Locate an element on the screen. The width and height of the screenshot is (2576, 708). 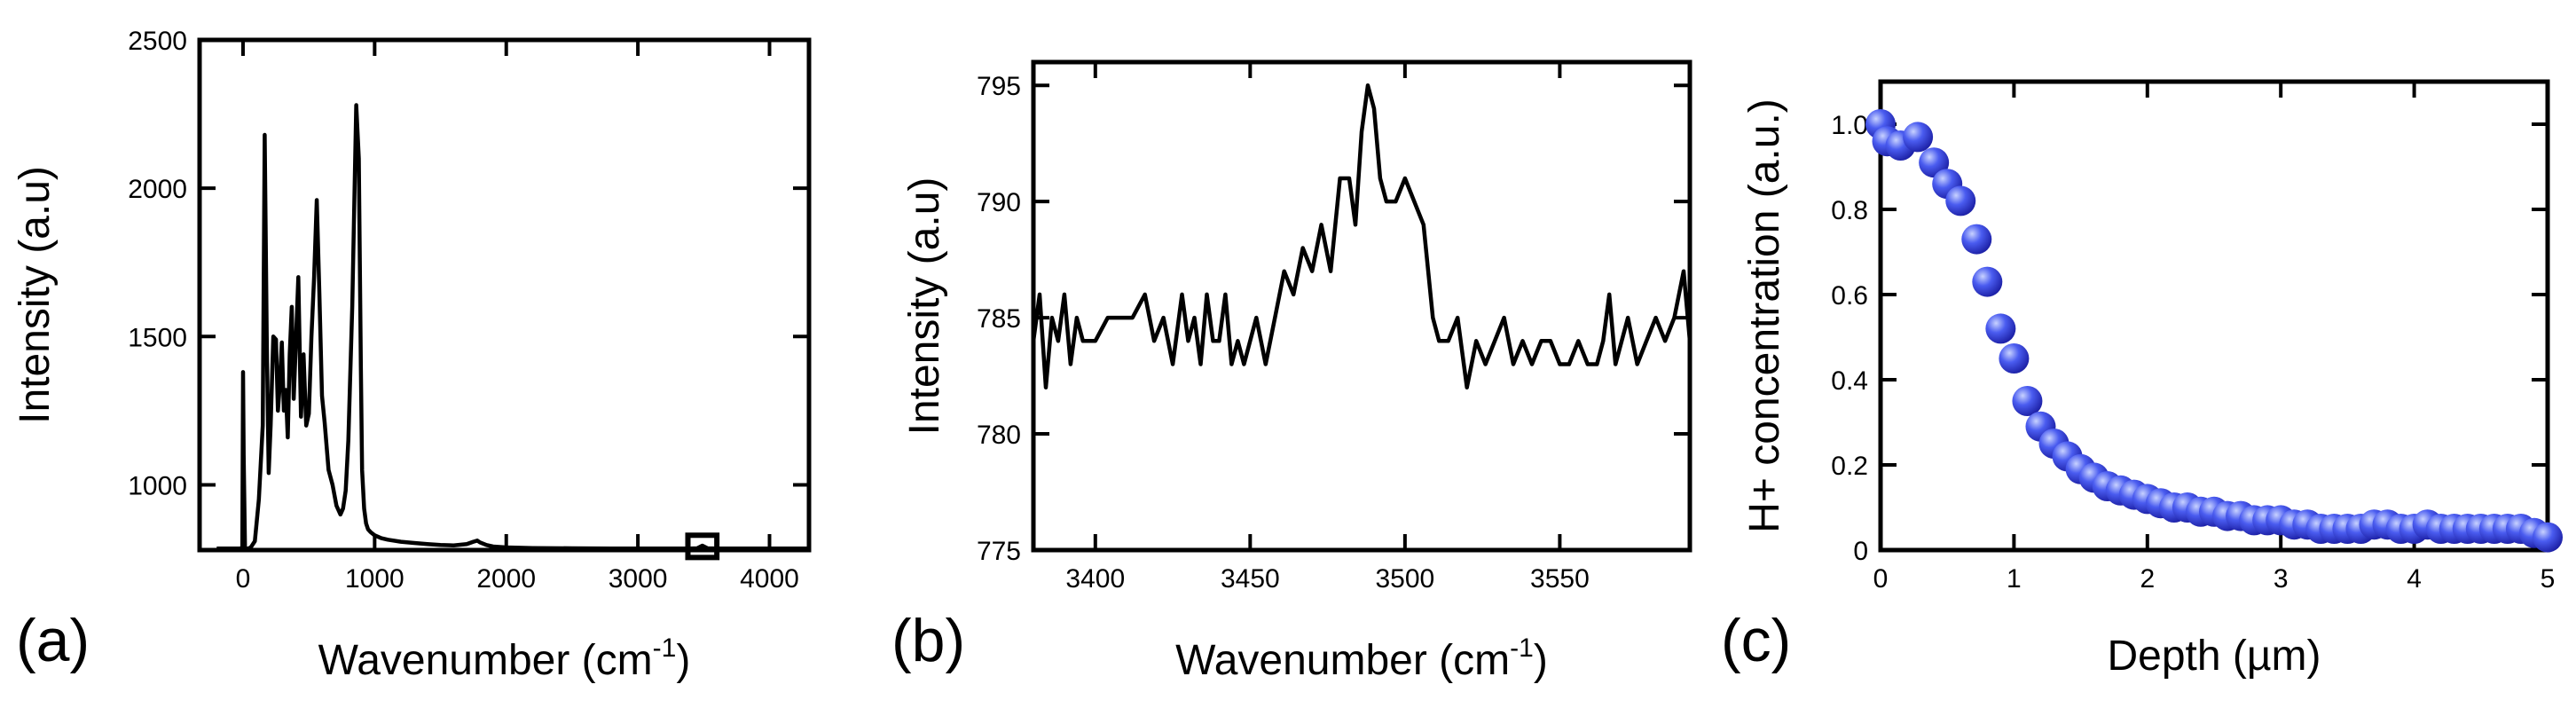
x-tick-label-1-2: 3500 is located at coordinates (1404, 579).